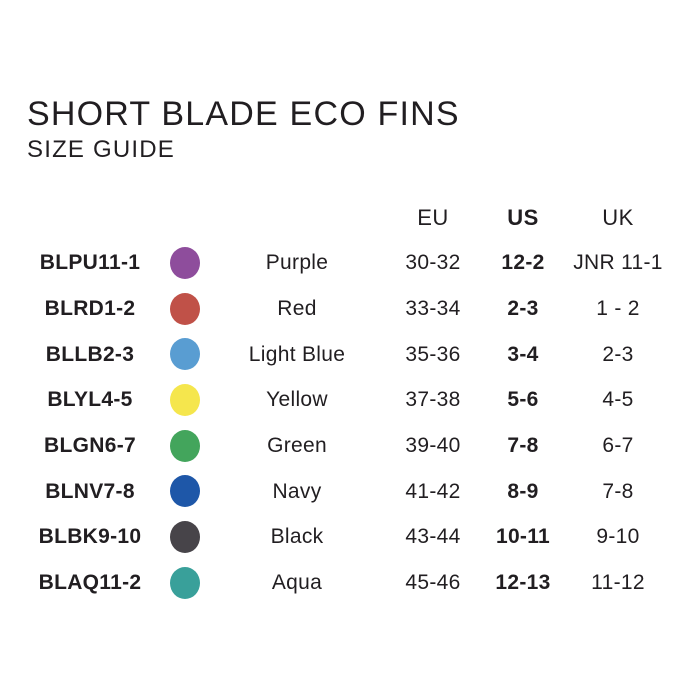  I want to click on column-header-uk: UK, so click(618, 217).